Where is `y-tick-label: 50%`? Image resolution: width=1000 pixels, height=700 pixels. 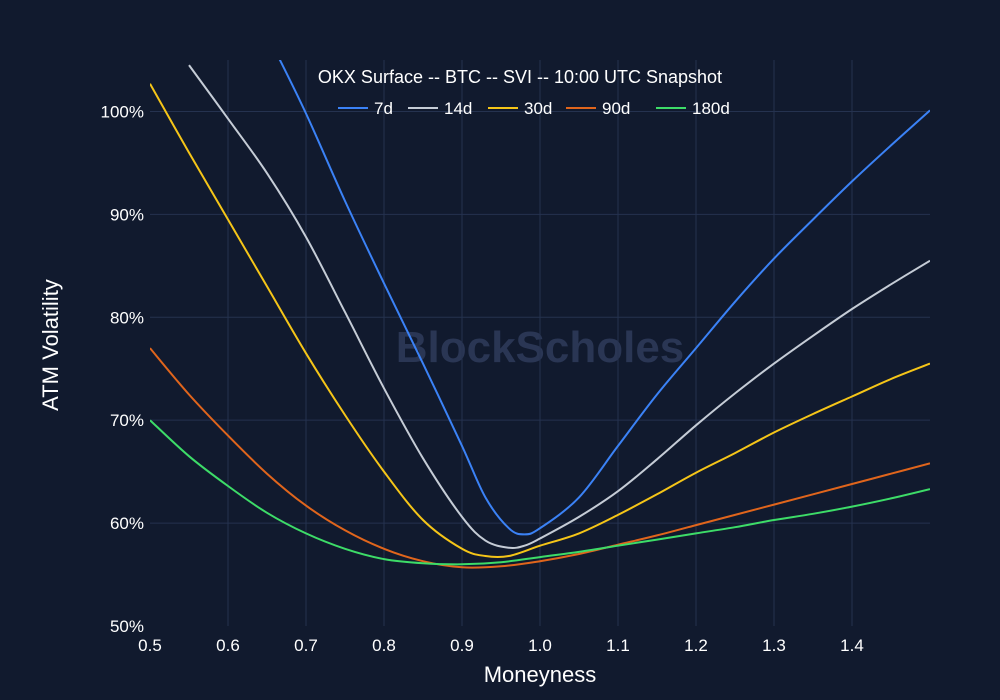 y-tick-label: 50% is located at coordinates (127, 626).